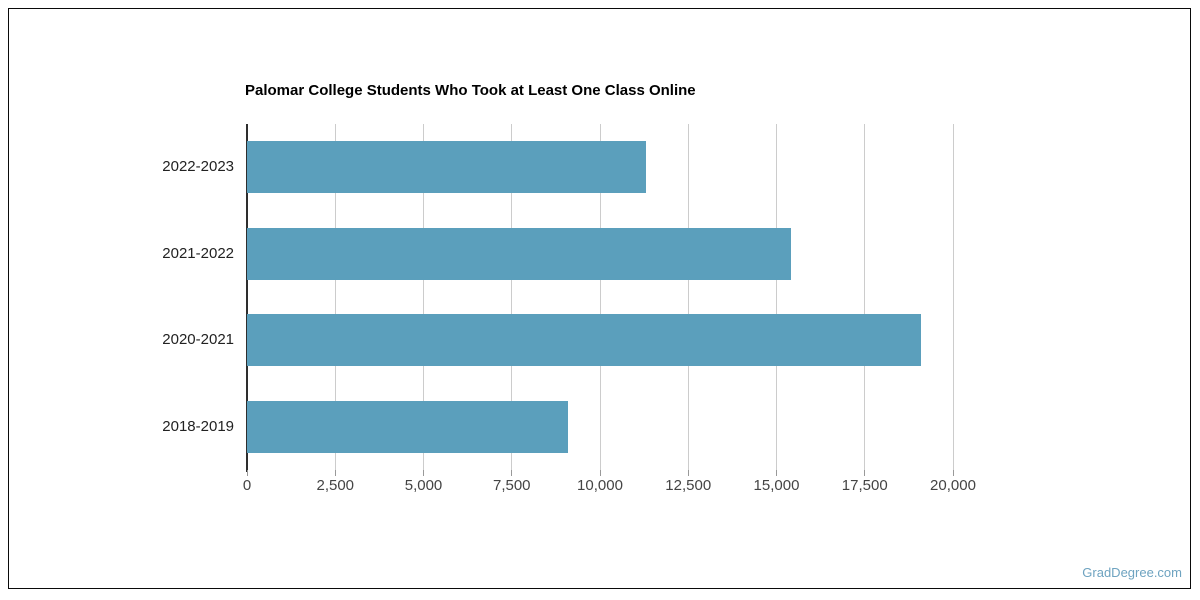  What do you see at coordinates (247, 298) in the screenshot?
I see `y-axis-line` at bounding box center [247, 298].